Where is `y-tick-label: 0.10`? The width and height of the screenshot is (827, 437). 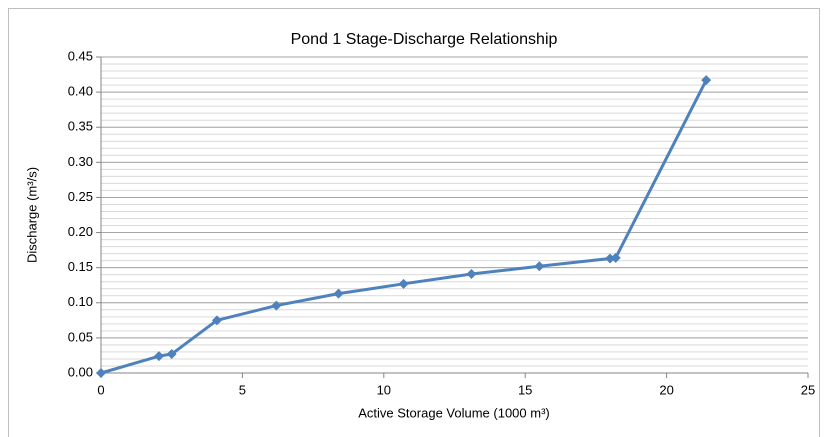 y-tick-label: 0.10 is located at coordinates (80, 301).